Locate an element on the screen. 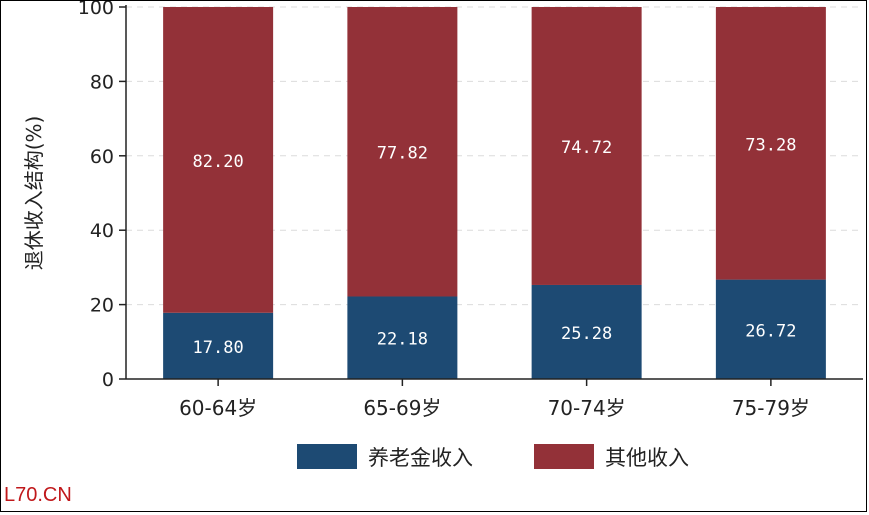 The height and width of the screenshot is (515, 869). y-tick-label: 80 is located at coordinates (102, 82).